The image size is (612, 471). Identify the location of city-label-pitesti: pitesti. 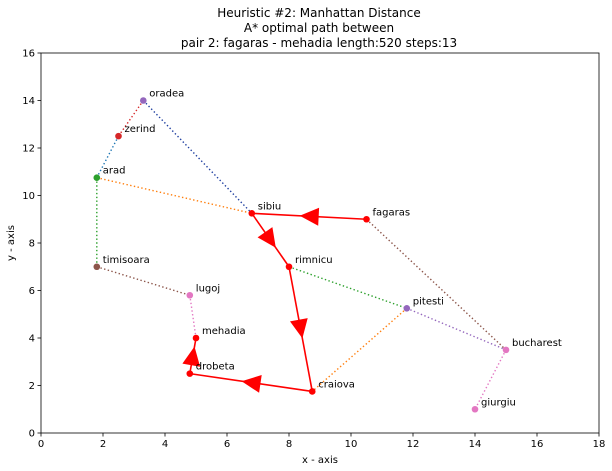
(428, 301).